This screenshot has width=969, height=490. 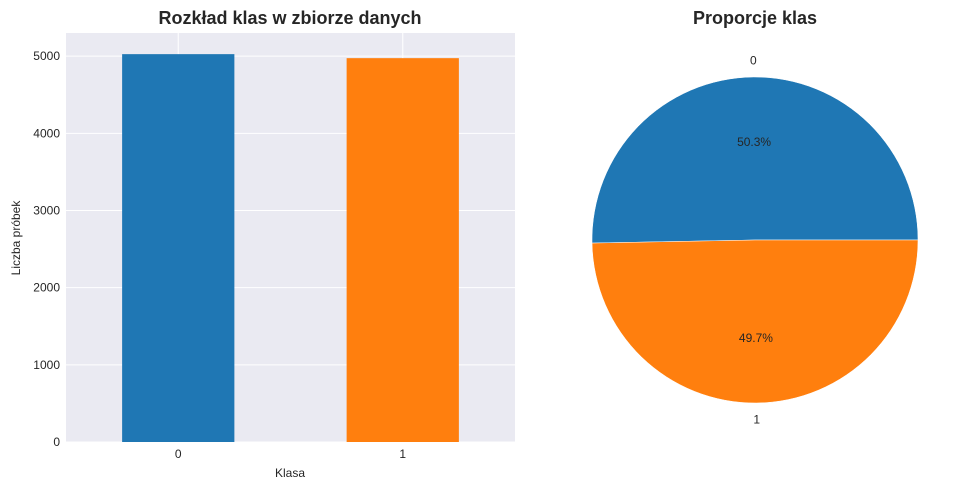 I want to click on bar-y-tick-label: 4000, so click(x=46, y=133).